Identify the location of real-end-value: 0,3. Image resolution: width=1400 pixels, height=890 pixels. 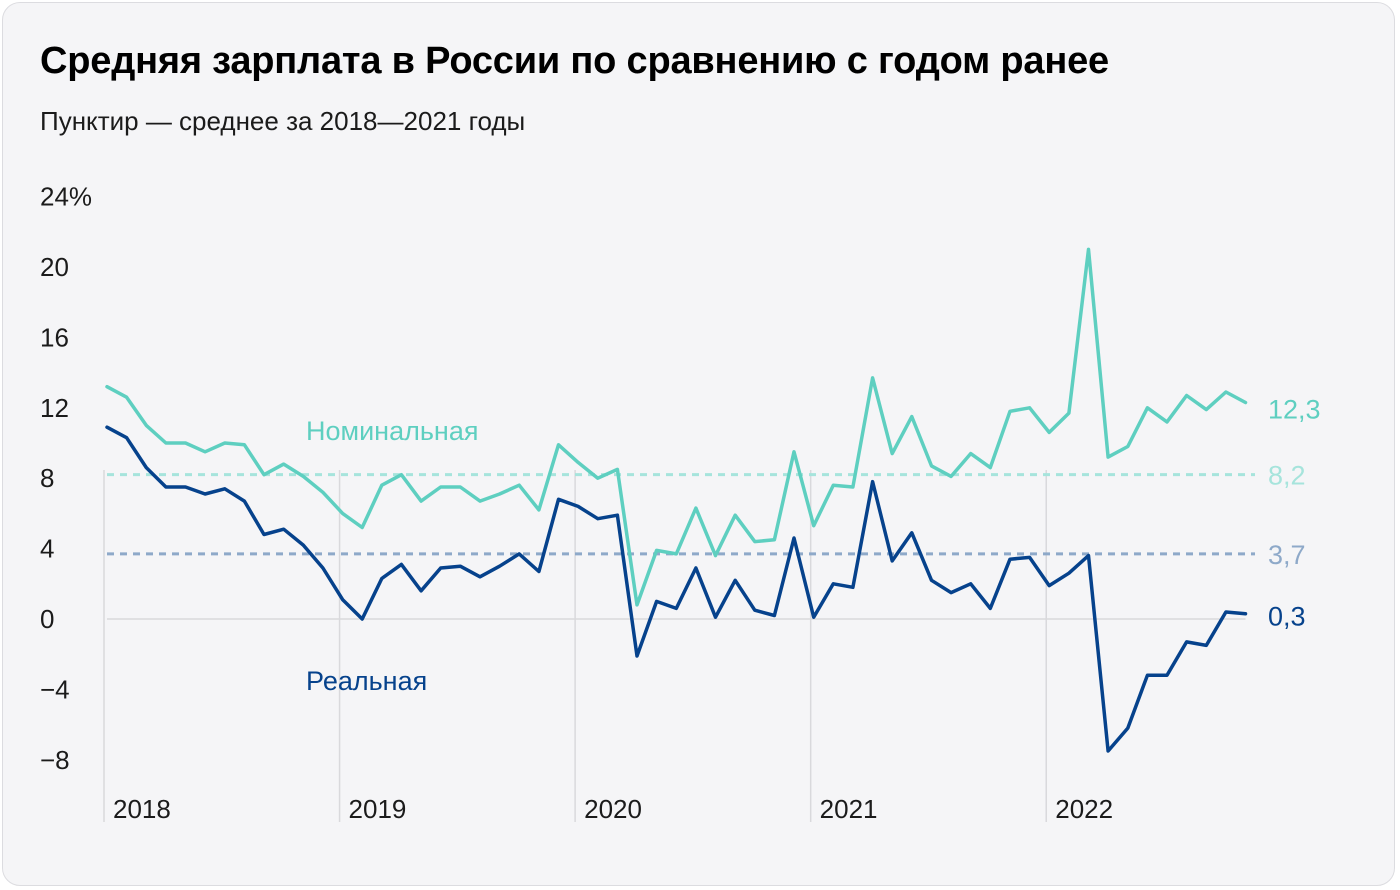
(1287, 617).